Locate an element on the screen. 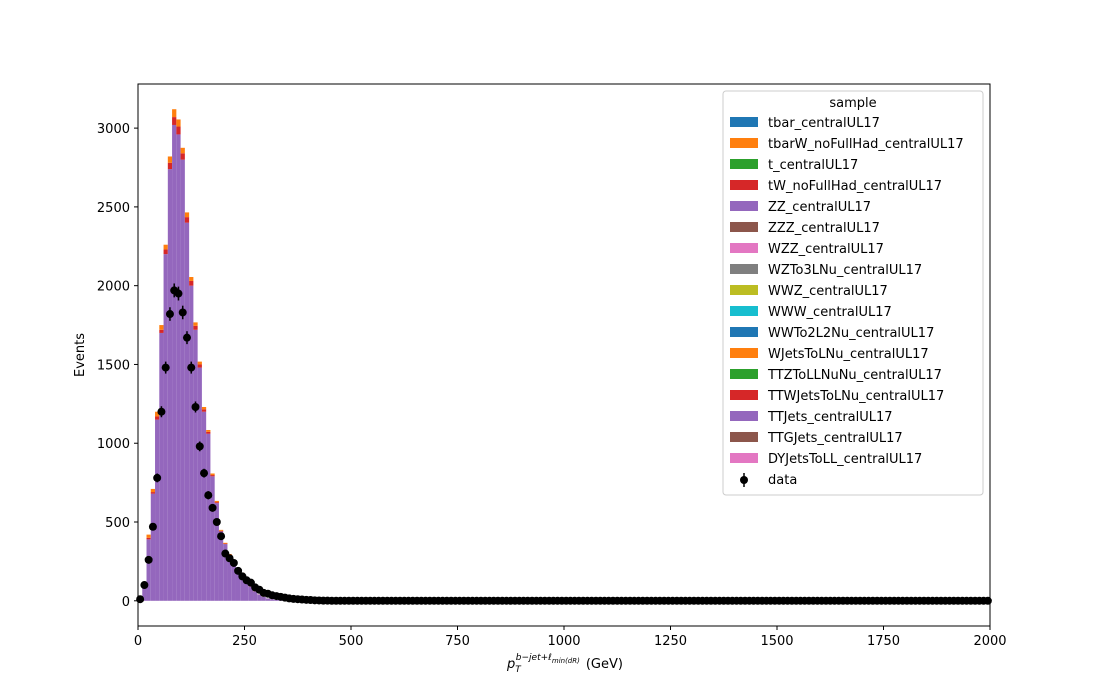 The image size is (1100, 700). x-tick-label: 250 is located at coordinates (244, 641).